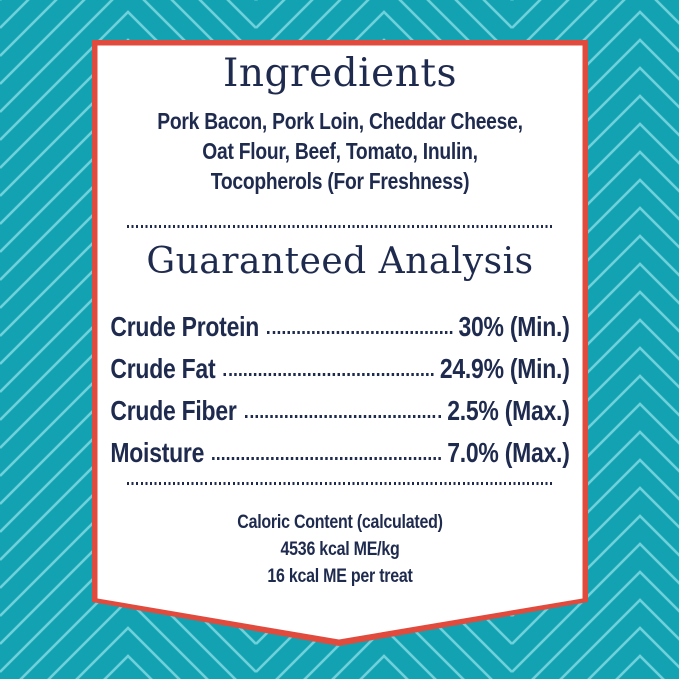 The height and width of the screenshot is (679, 679). What do you see at coordinates (508, 452) in the screenshot?
I see `analysis-row-value: 7.0% (Max.)` at bounding box center [508, 452].